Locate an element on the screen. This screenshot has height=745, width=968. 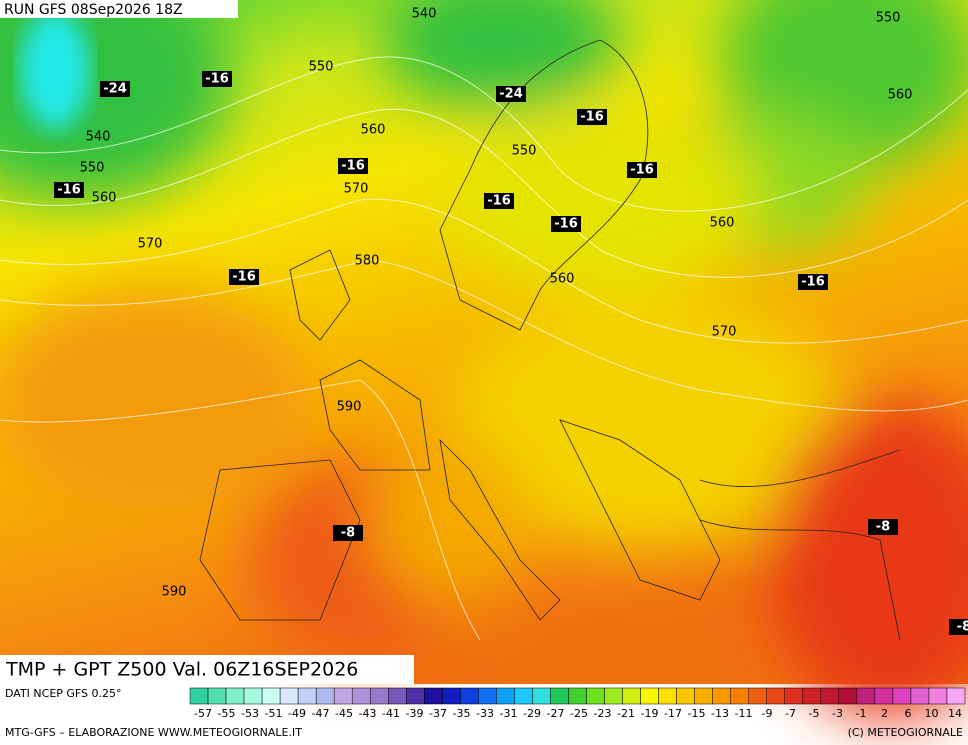
colorbar-label: -31 is located at coordinates (509, 713).